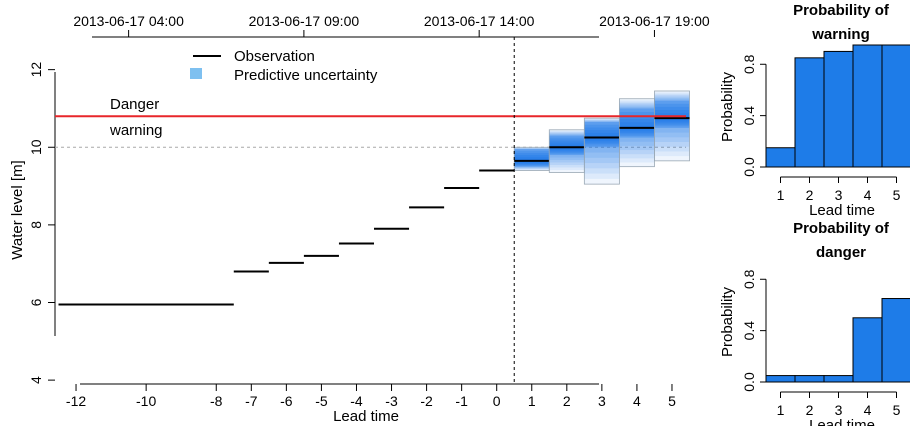 This screenshot has width=910, height=426. Describe the element at coordinates (727, 321) in the screenshot. I see `prob-y-axis-label: Probability` at that location.